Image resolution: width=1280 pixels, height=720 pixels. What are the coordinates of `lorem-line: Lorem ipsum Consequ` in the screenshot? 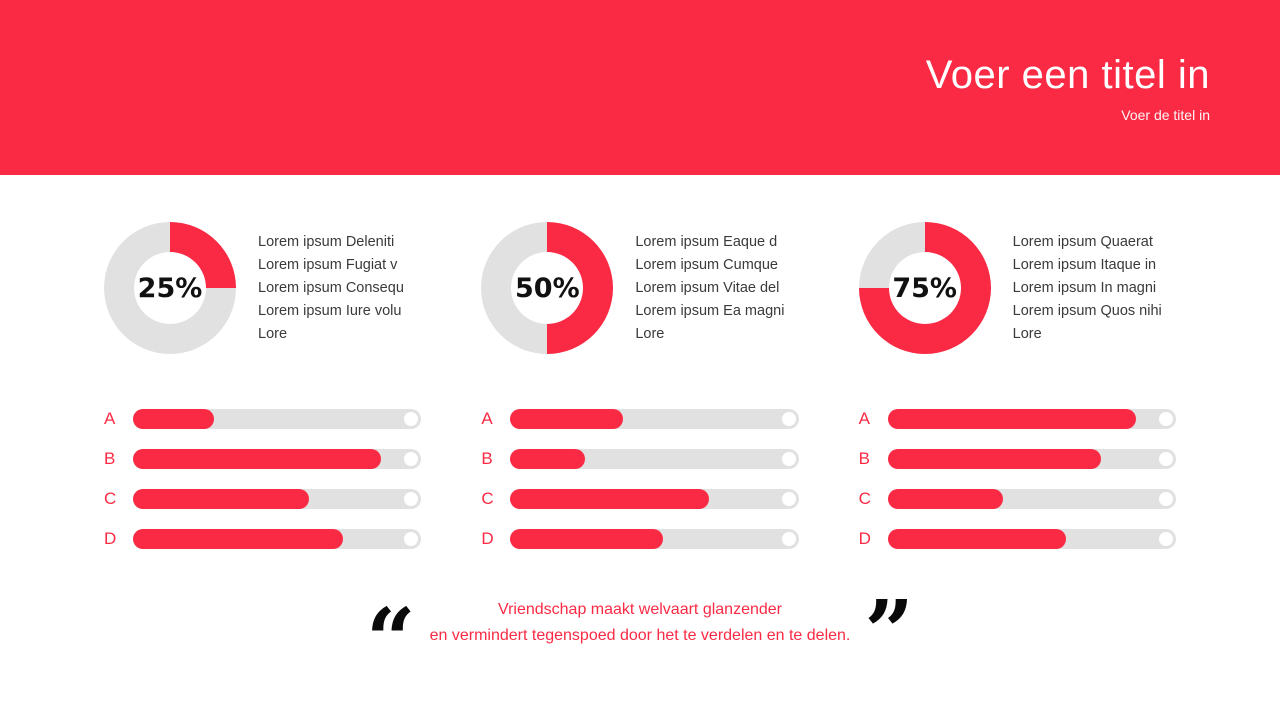 It's located at (331, 287).